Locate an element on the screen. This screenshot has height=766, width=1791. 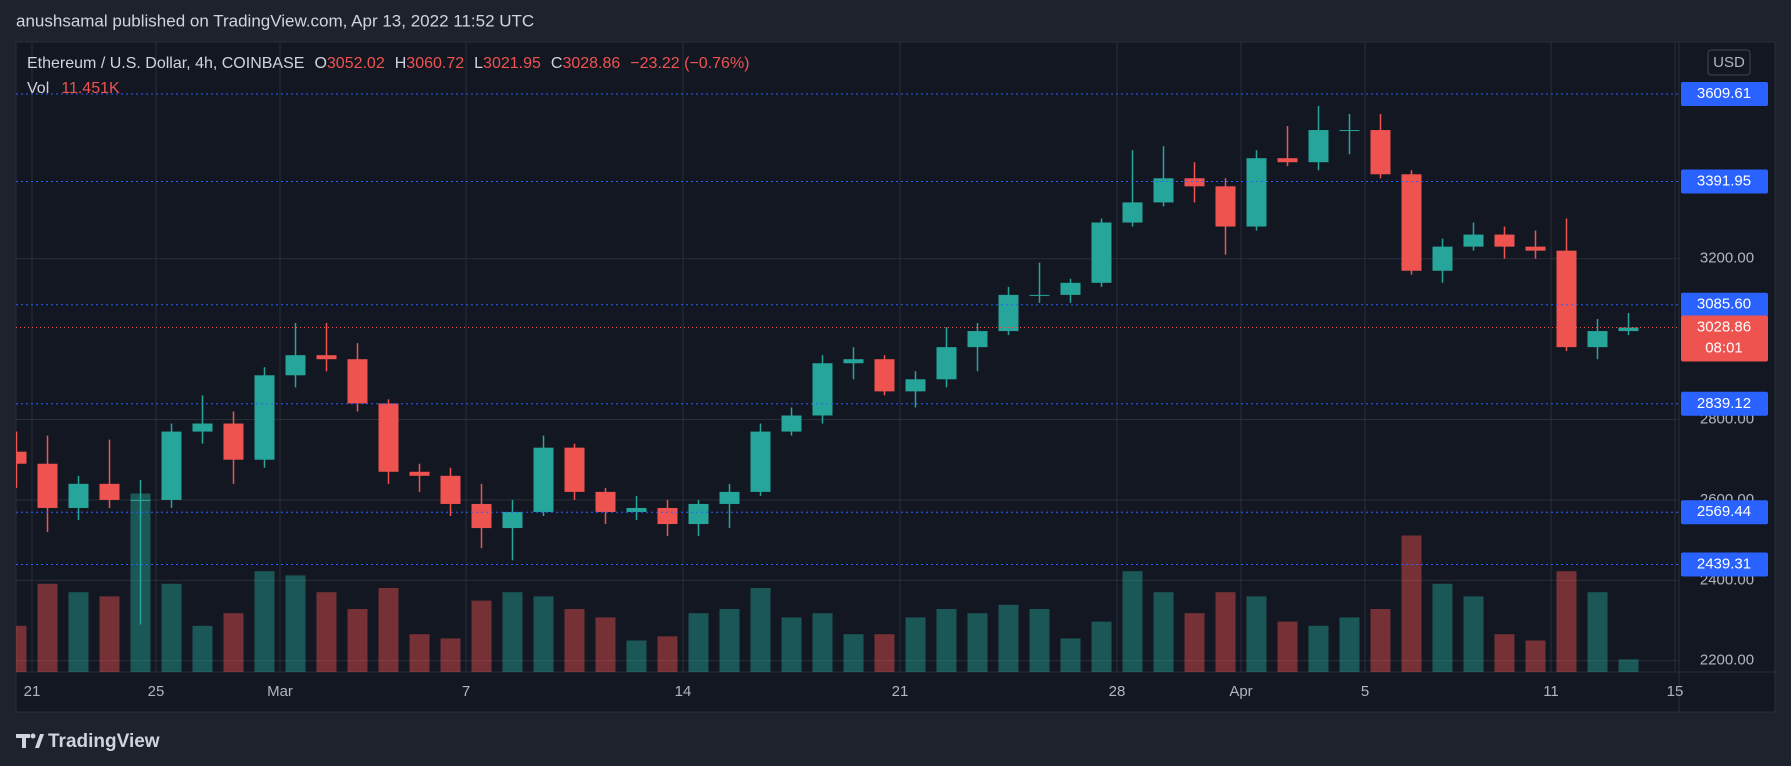
level-label: 3391.95 is located at coordinates (1724, 180).